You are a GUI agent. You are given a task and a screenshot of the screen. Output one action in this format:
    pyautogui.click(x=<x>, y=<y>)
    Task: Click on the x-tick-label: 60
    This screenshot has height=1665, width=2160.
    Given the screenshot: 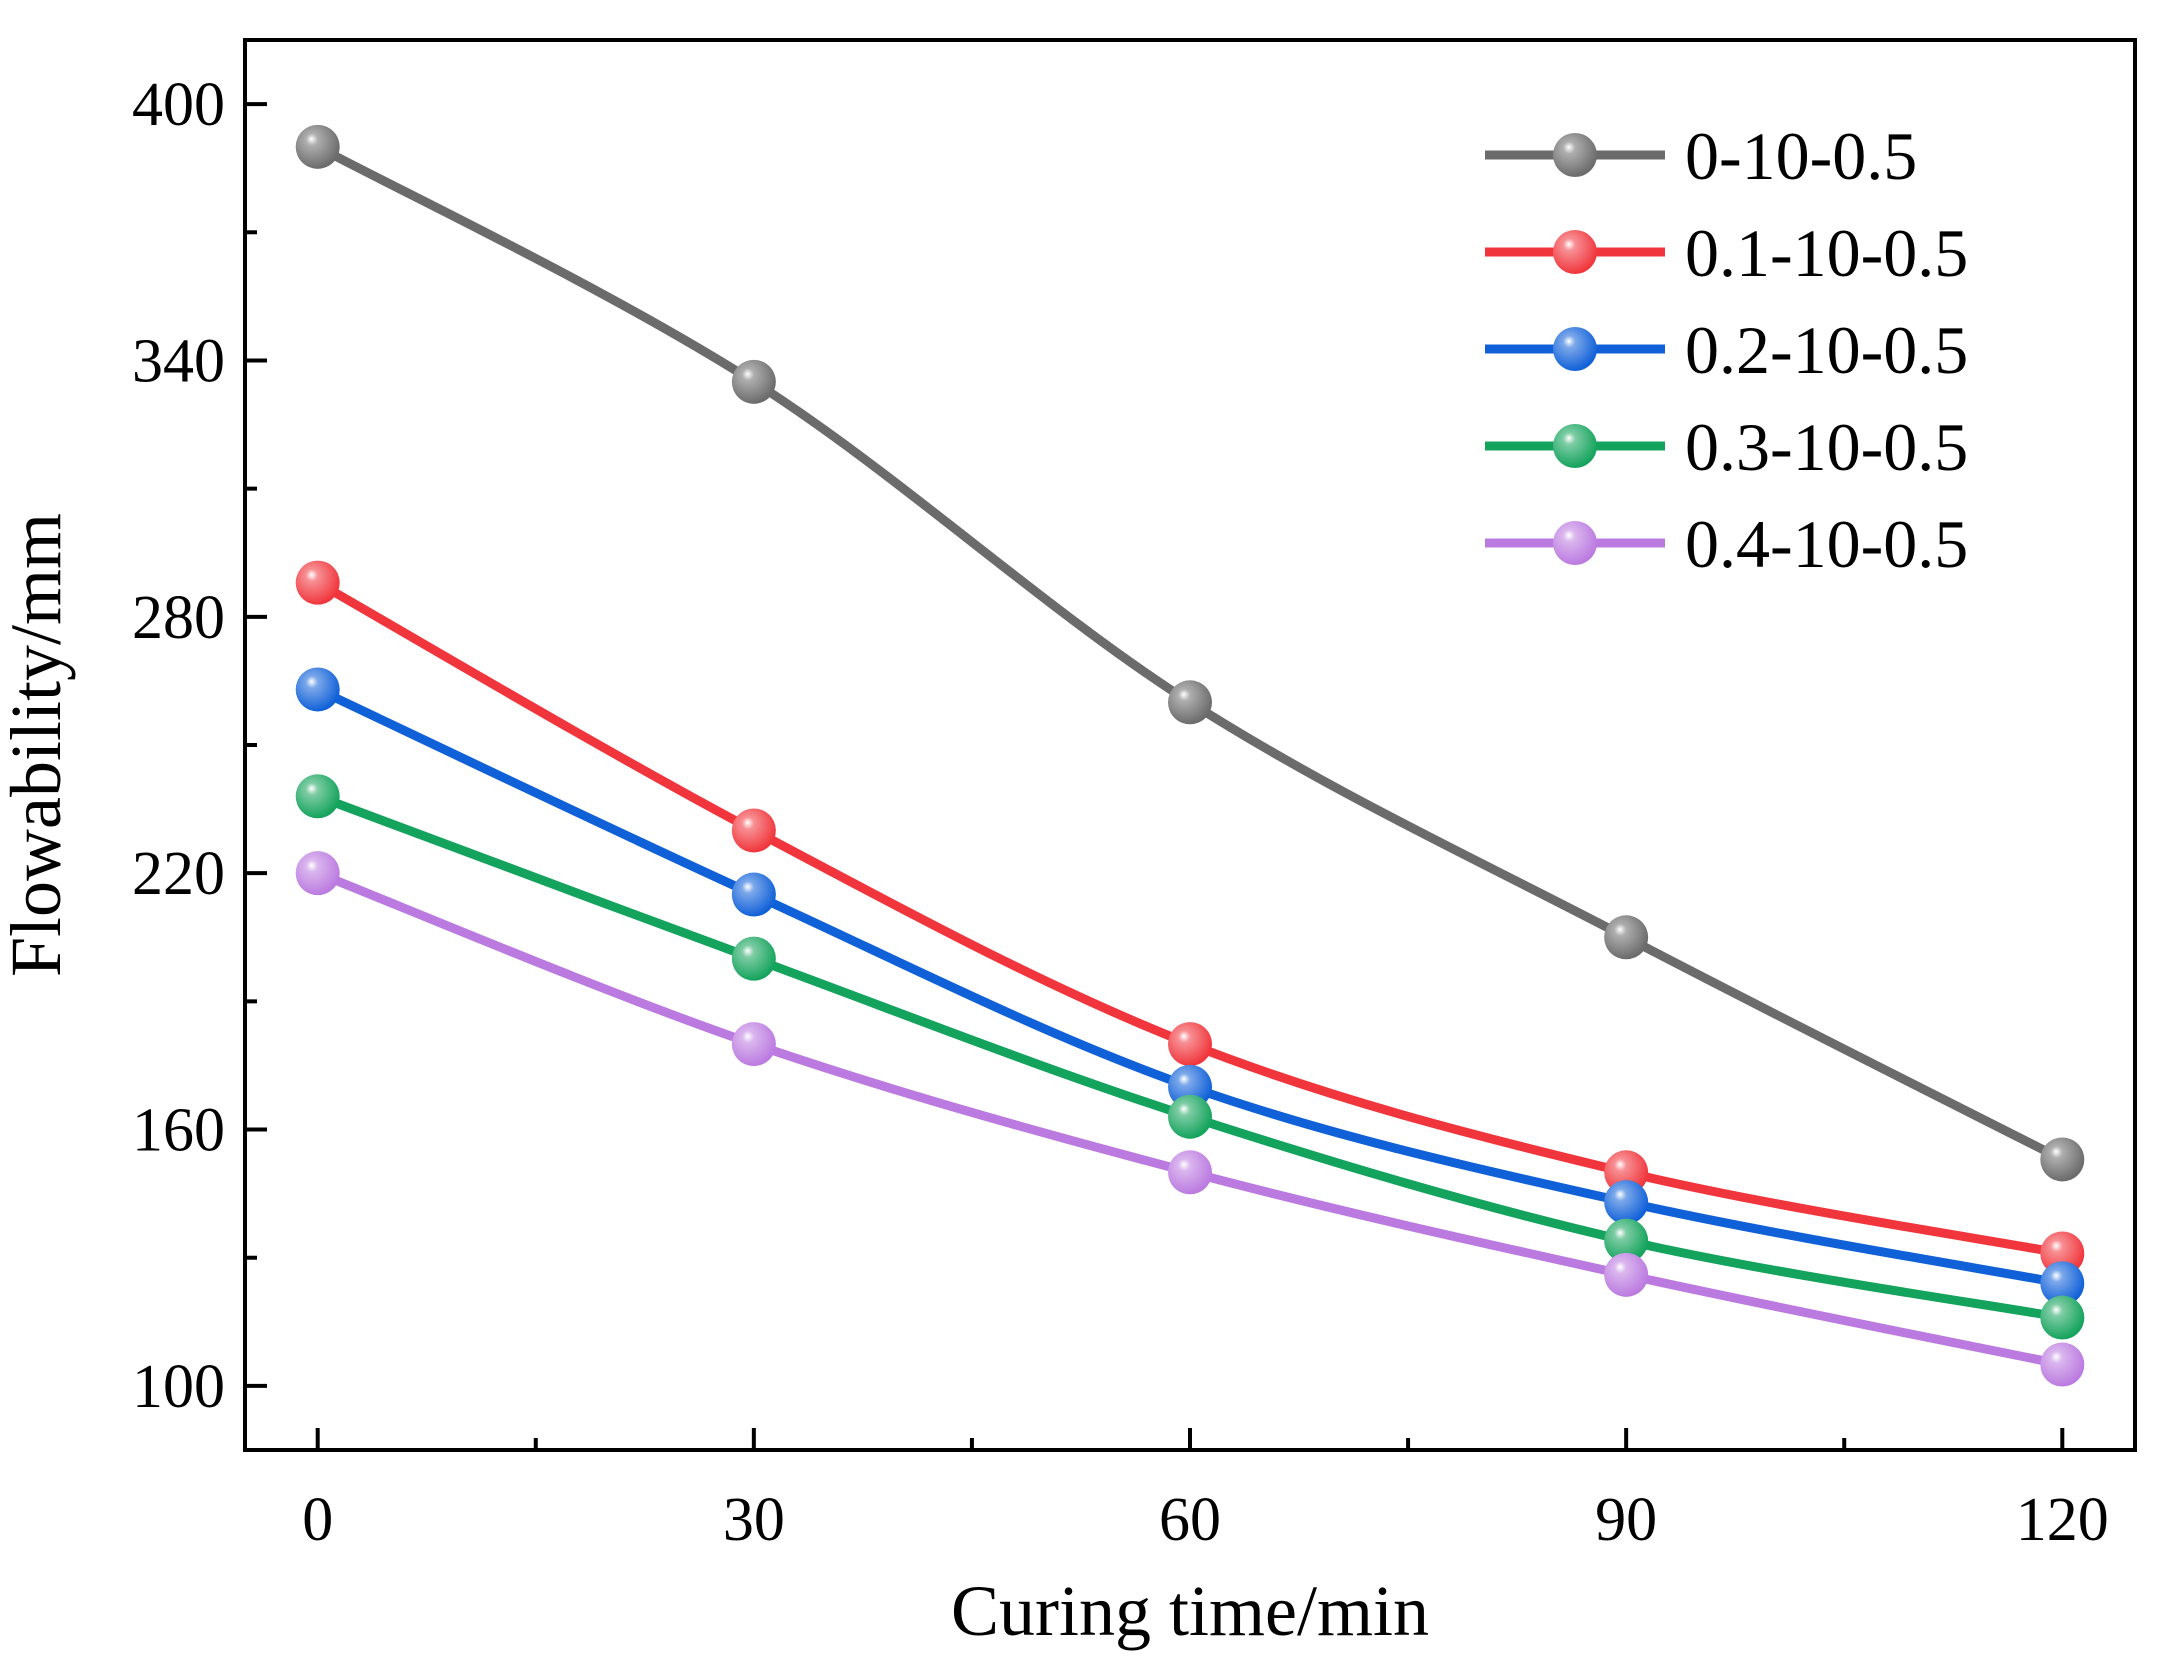 What is the action you would take?
    pyautogui.click(x=1190, y=1520)
    